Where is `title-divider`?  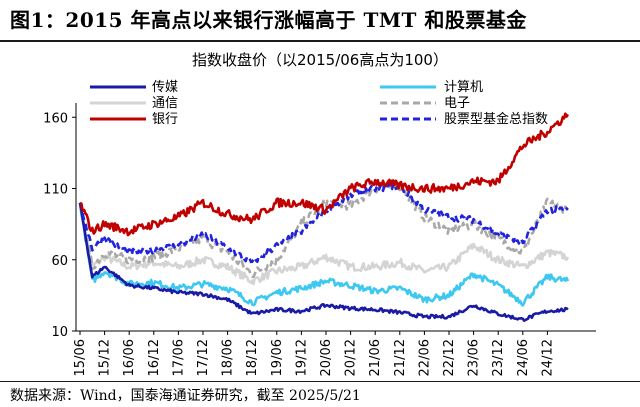 title-divider is located at coordinates (320, 41).